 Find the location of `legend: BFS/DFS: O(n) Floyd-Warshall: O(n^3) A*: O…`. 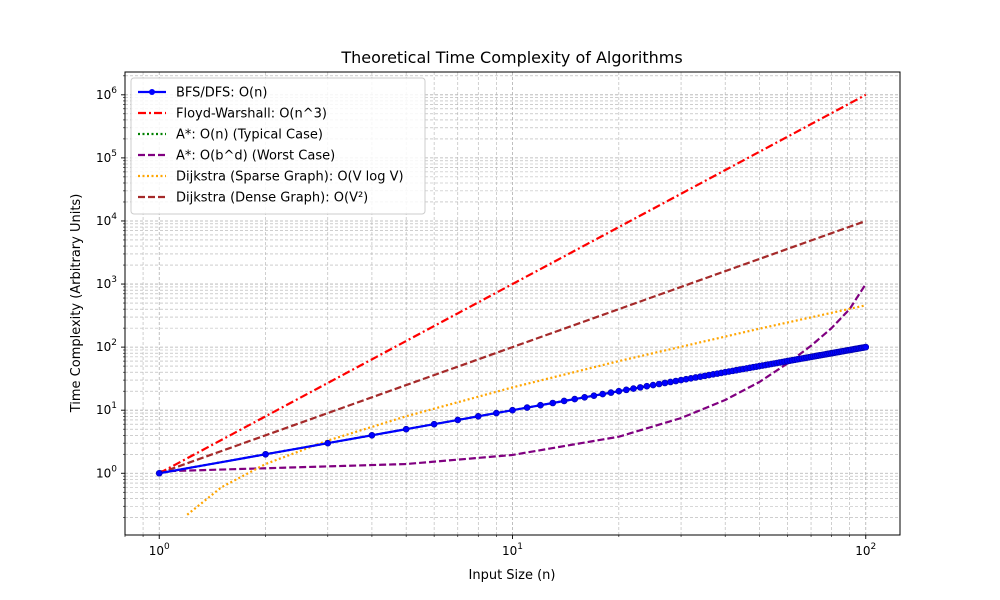

legend: BFS/DFS: O(n) Floyd-Warshall: O(n^3) A*: O… is located at coordinates (278, 146).